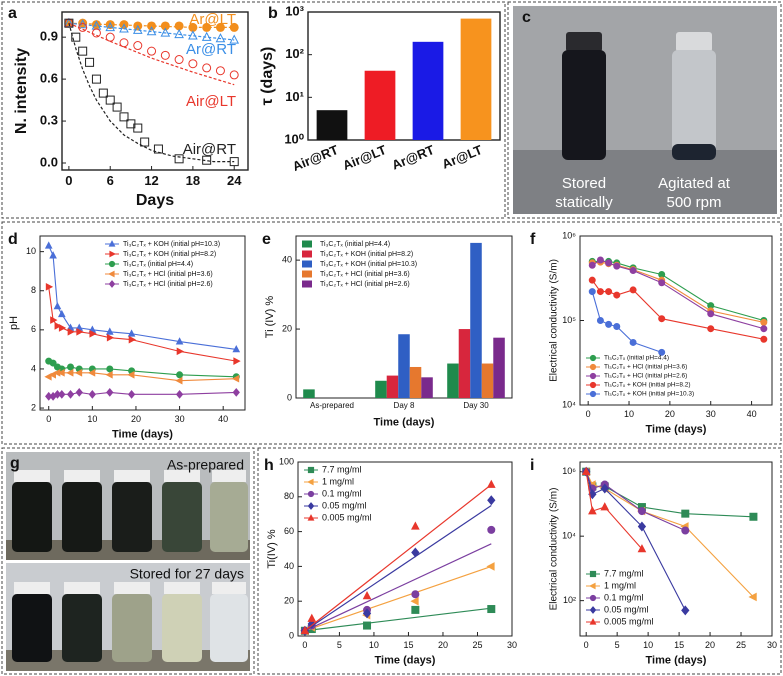 The height and width of the screenshot is (676, 783). Describe the element at coordinates (307, 254) in the screenshot. I see `legend-swatch` at that location.